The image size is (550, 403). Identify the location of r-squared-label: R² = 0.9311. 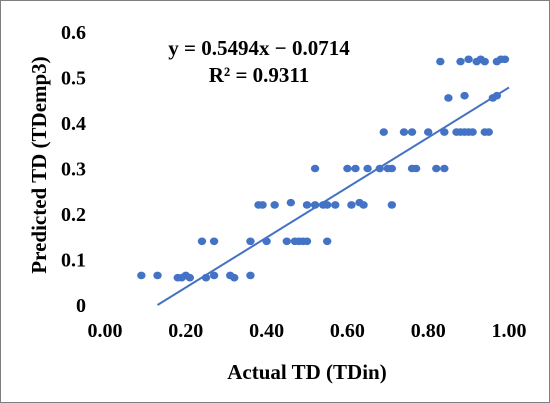
(259, 75).